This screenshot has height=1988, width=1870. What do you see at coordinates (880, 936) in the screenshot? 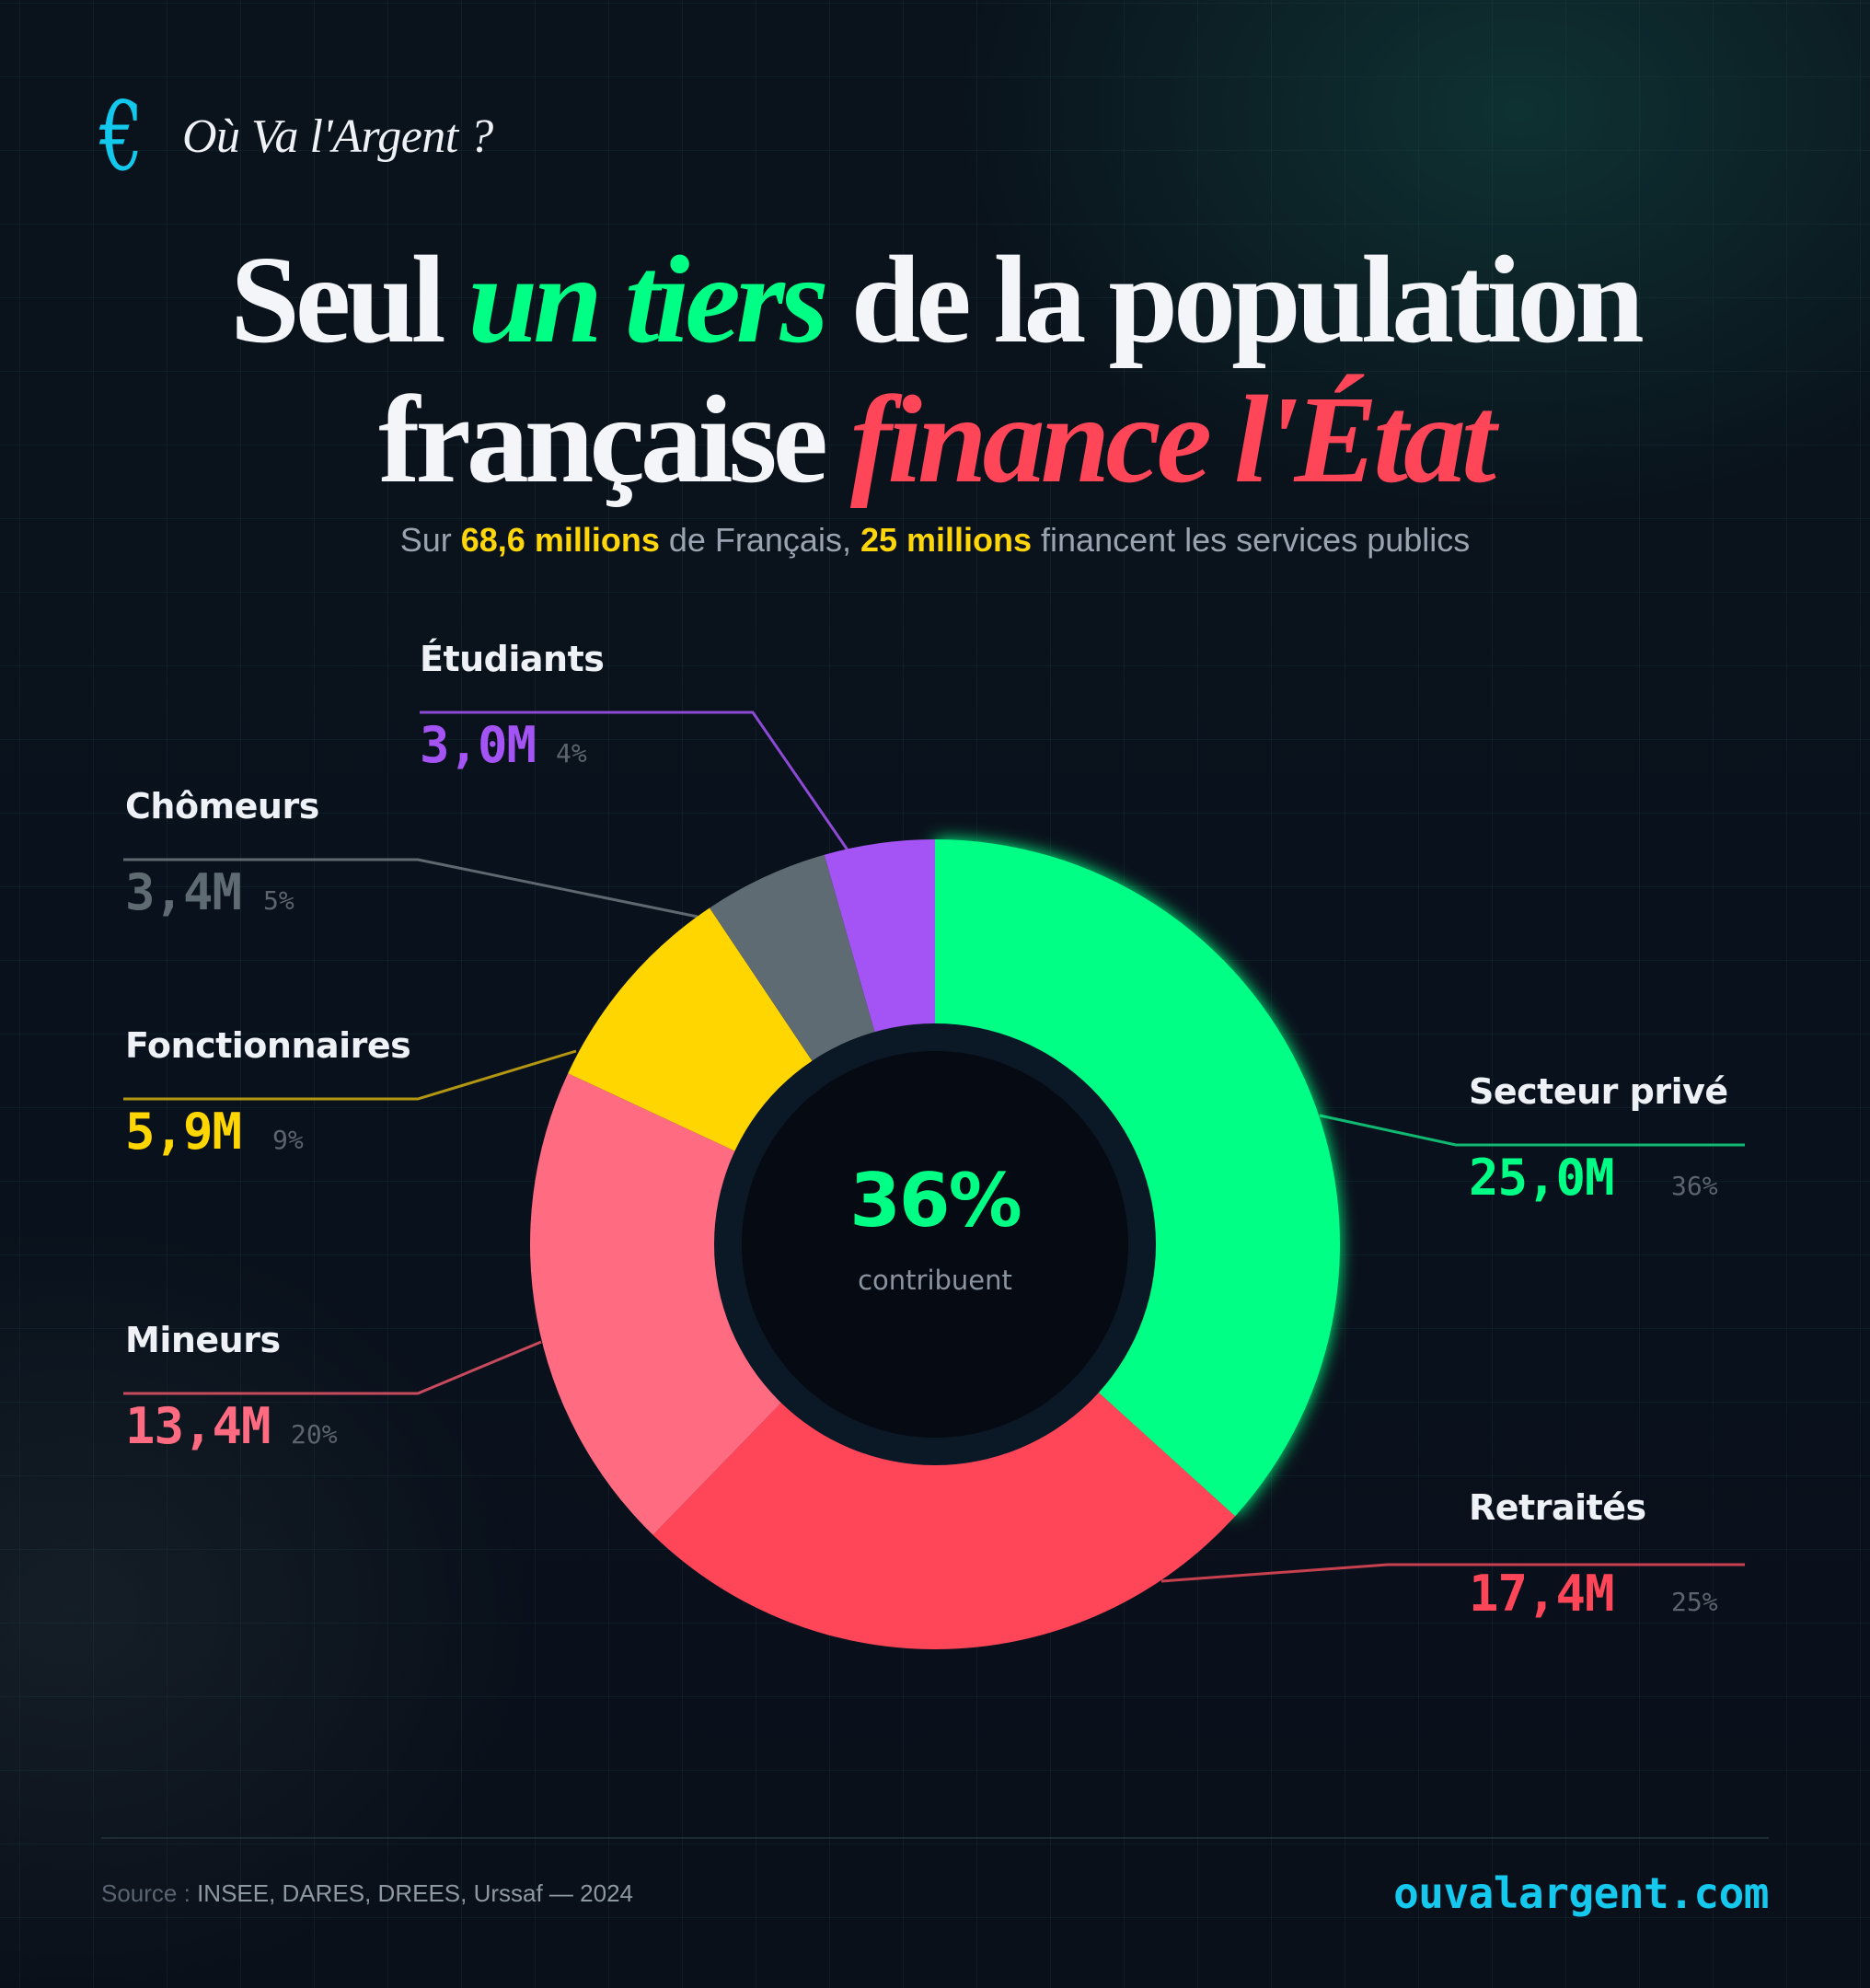
I see `donut-slice-etudiants` at bounding box center [880, 936].